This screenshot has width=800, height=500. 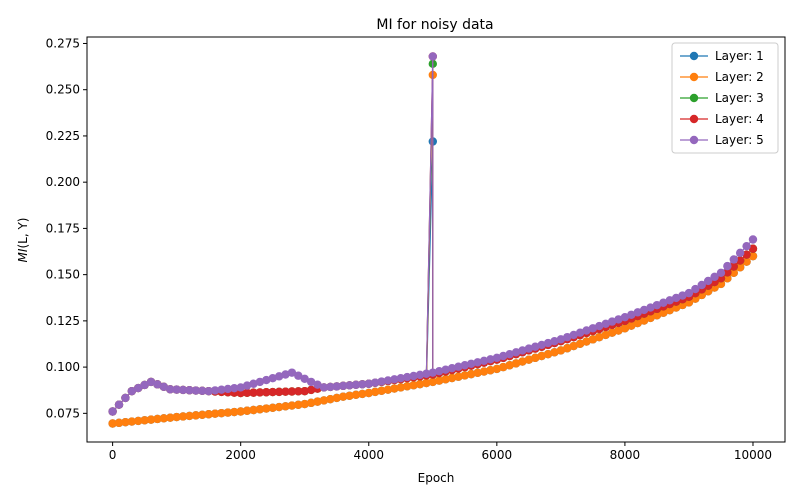 What do you see at coordinates (63, 182) in the screenshot?
I see `y-tick-label: 0.200` at bounding box center [63, 182].